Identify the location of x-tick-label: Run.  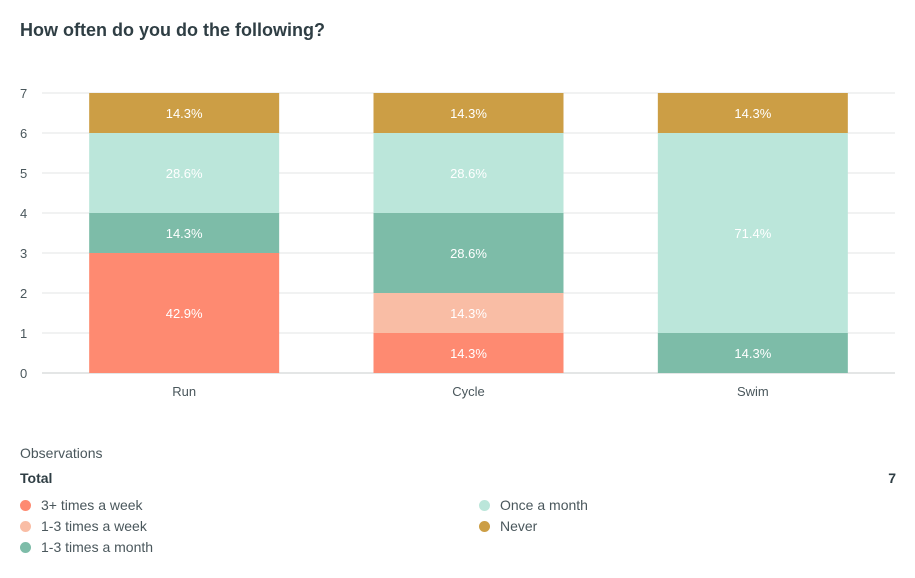
(184, 391).